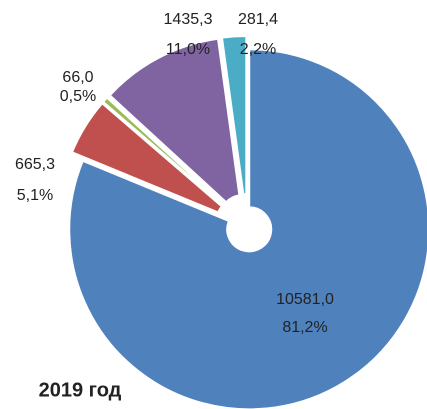  I want to click on value-label: 66,0, so click(77, 77).